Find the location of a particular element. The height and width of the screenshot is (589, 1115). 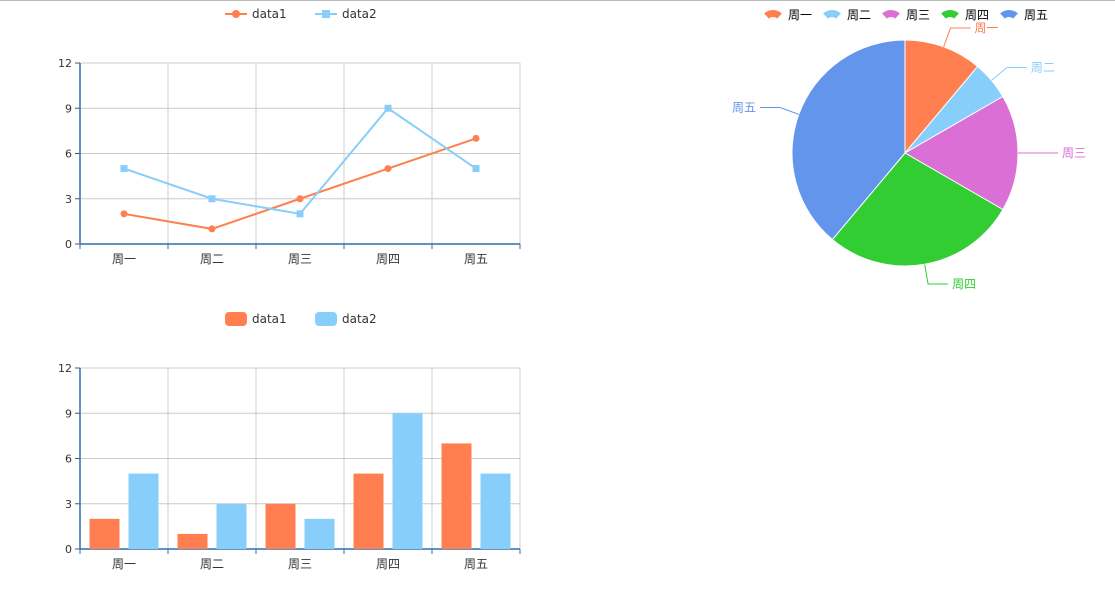

pie-slice-label-1: 周二 is located at coordinates (1043, 68).